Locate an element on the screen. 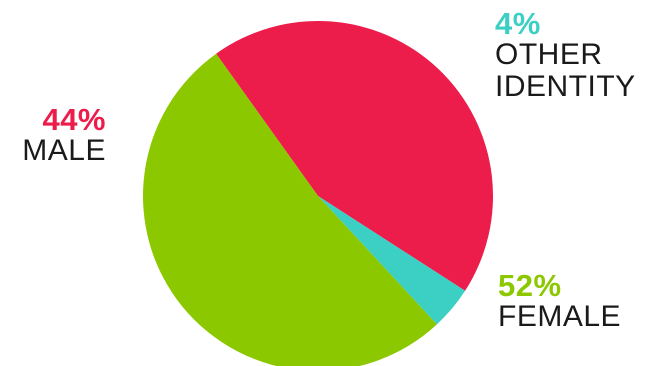 The image size is (653, 366). pct-female: 52% is located at coordinates (530, 285).